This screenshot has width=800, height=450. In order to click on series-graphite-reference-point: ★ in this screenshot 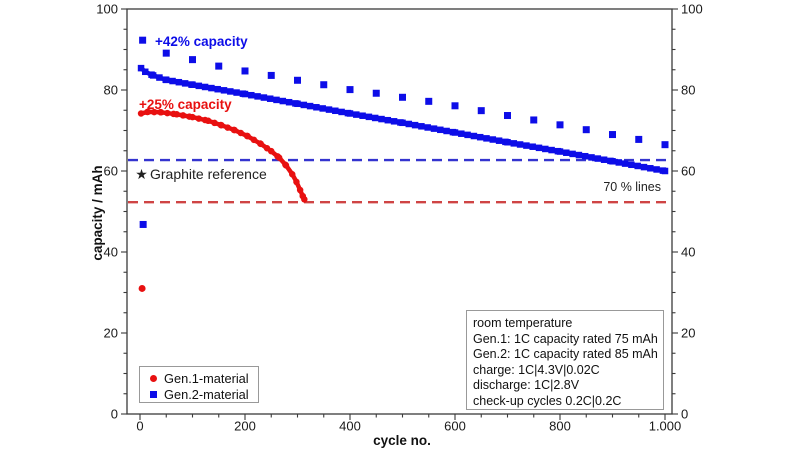, I will do `click(141, 174)`.